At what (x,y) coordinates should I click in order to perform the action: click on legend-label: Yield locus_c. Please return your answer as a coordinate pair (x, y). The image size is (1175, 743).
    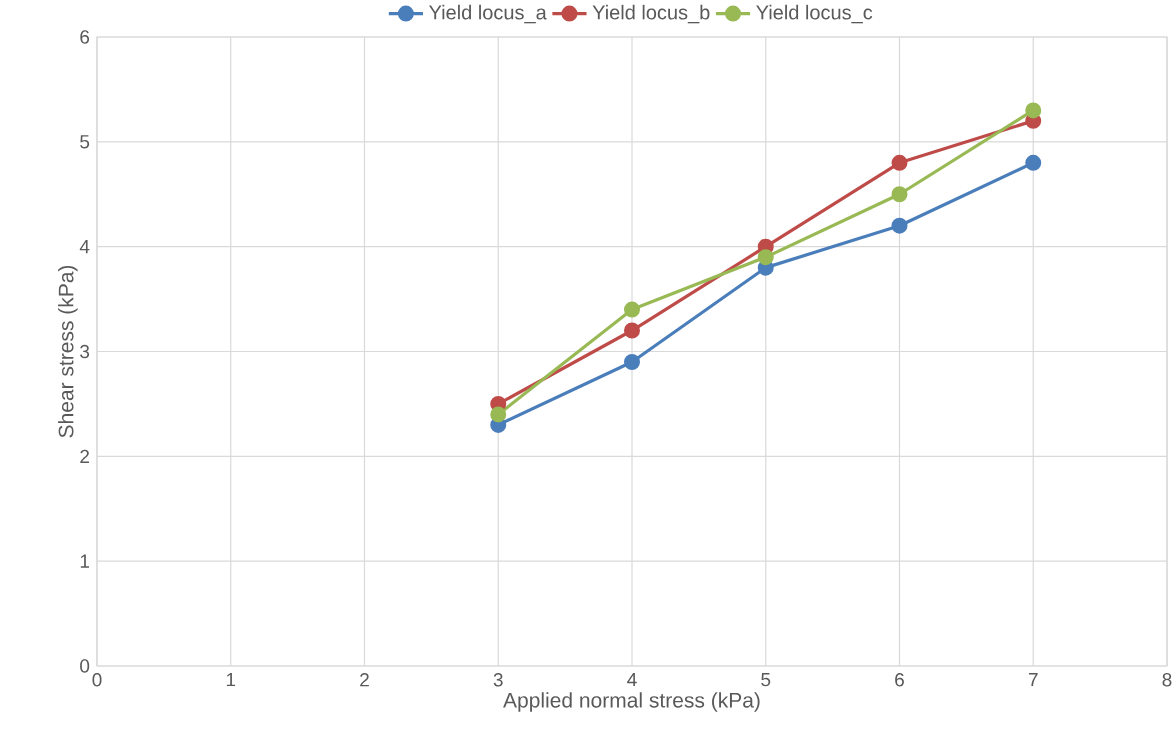
    Looking at the image, I should click on (814, 14).